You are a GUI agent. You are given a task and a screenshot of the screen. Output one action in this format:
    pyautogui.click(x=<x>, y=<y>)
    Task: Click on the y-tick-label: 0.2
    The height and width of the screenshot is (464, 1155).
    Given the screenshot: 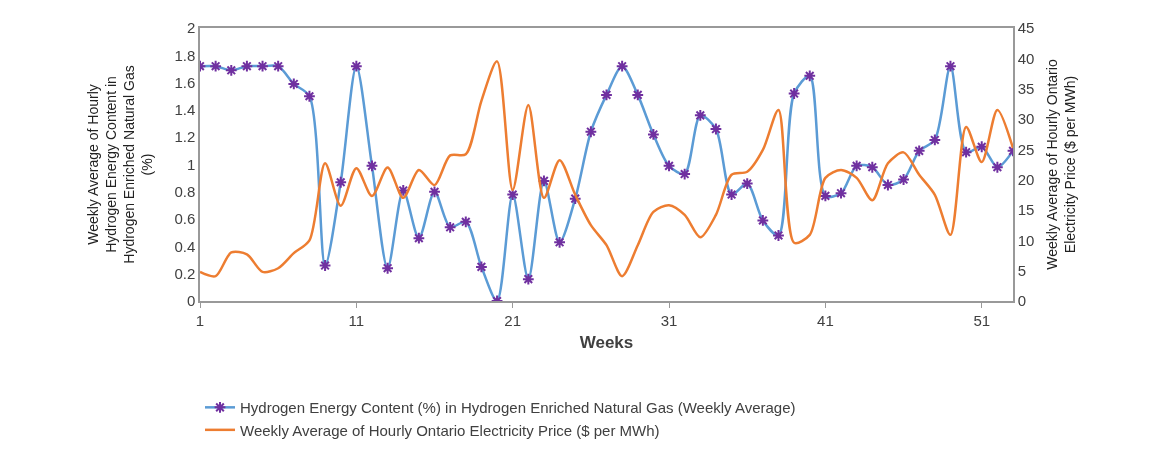 What is the action you would take?
    pyautogui.click(x=185, y=273)
    